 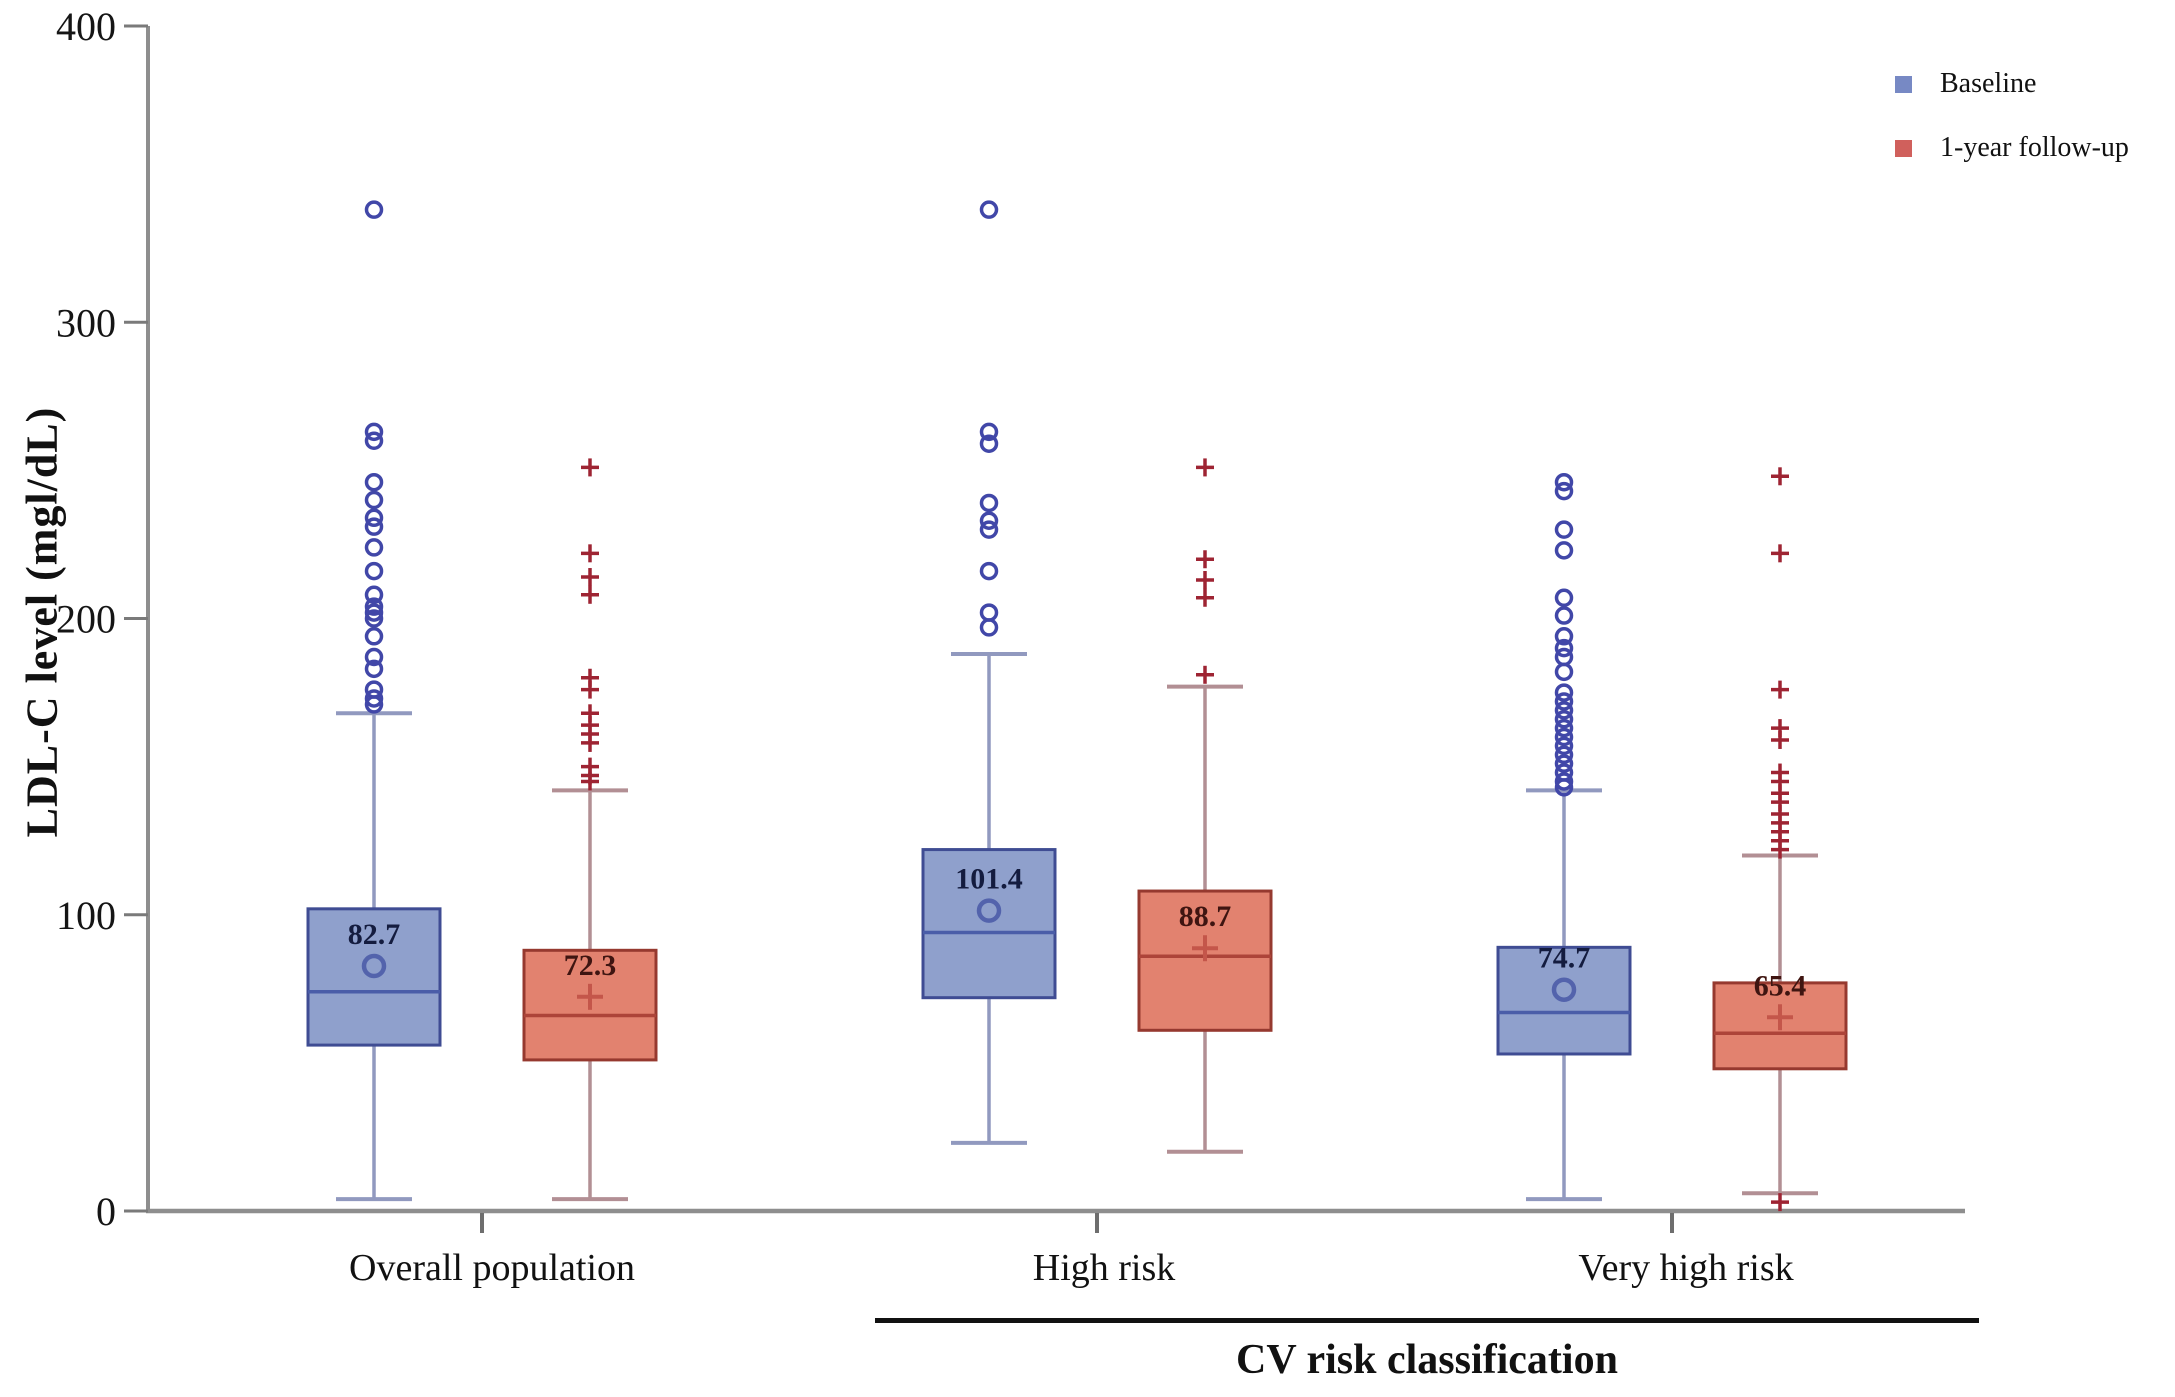 I want to click on category-label-high-risk: High risk, so click(x=1104, y=1268).